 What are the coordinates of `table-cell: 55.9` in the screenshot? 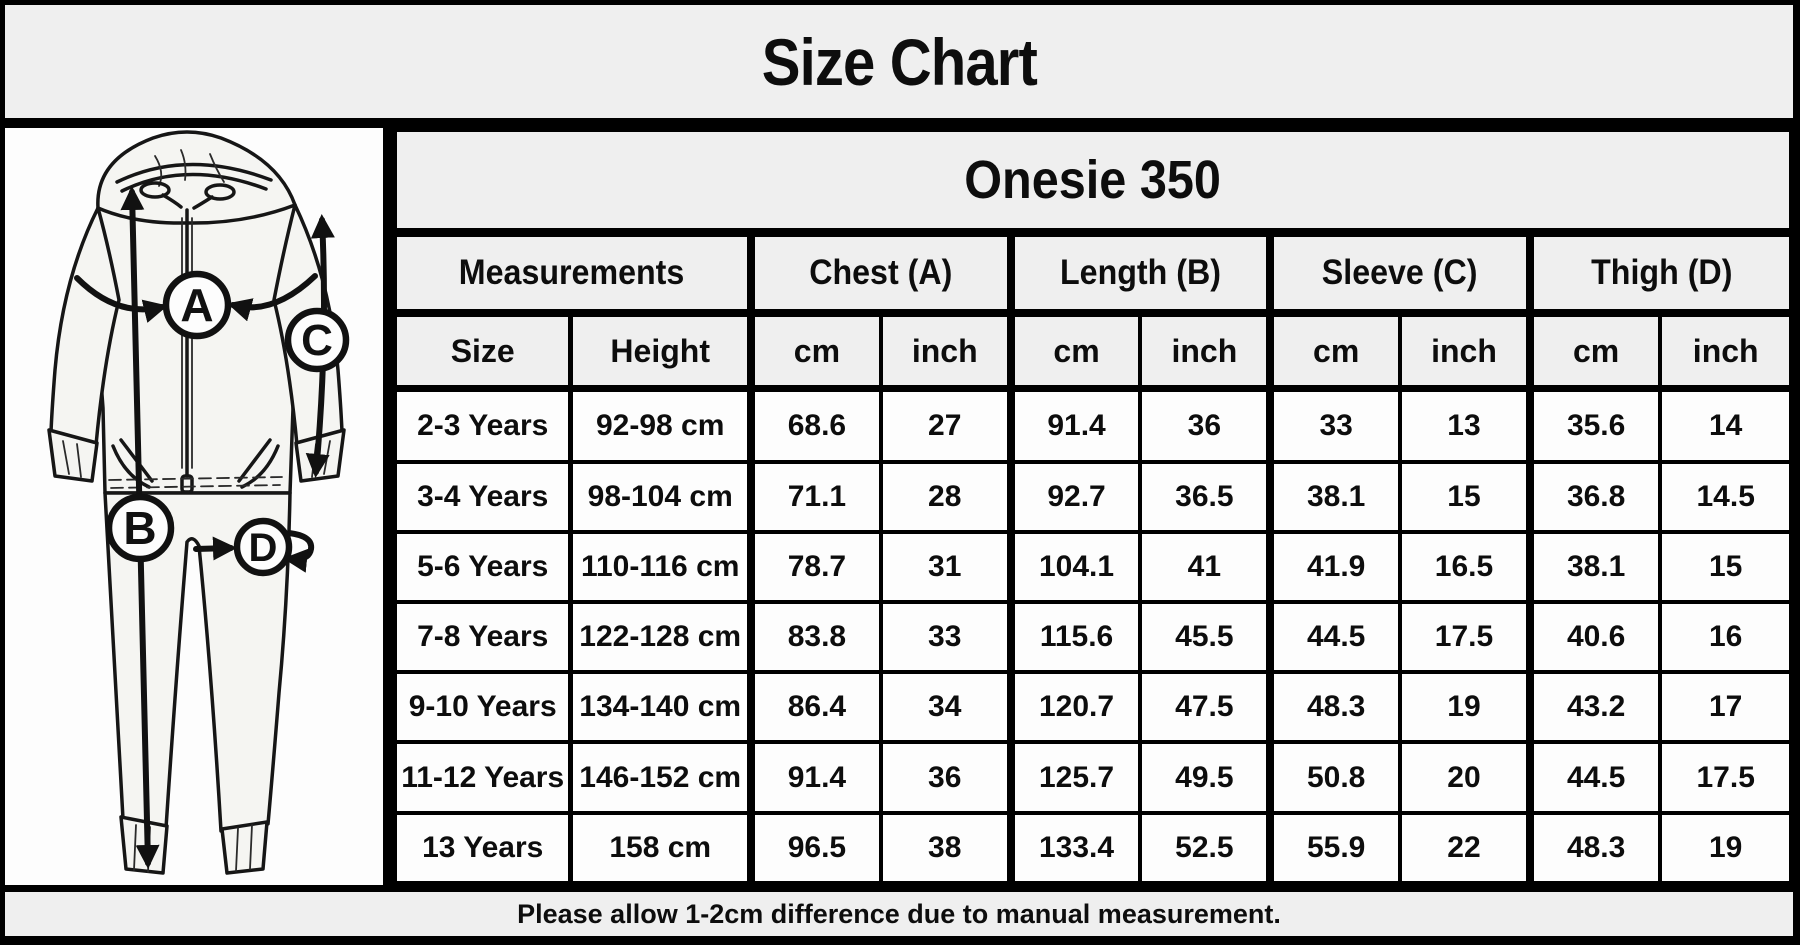 It's located at (1334, 848).